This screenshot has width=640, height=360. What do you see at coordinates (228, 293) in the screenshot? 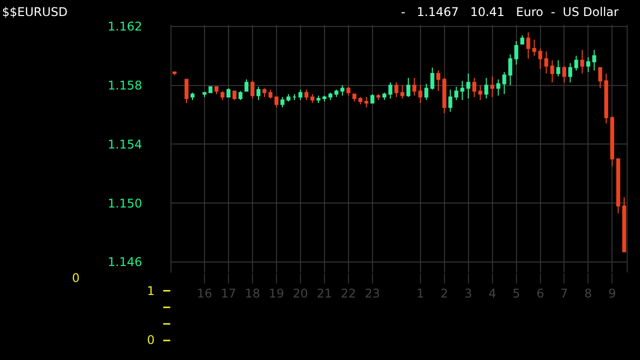
I see `x-tick-label: 17` at bounding box center [228, 293].